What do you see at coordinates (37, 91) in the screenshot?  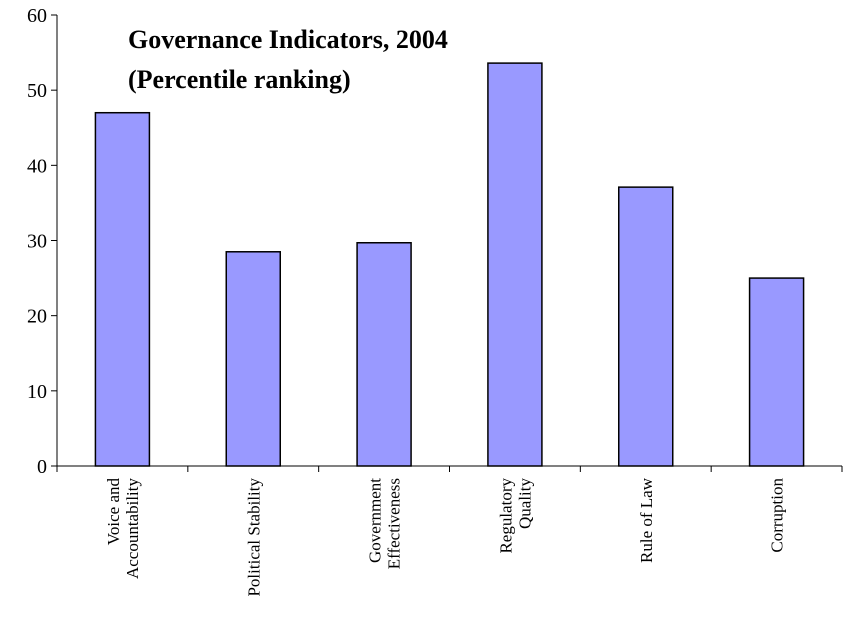 I see `y-tick-label: 50` at bounding box center [37, 91].